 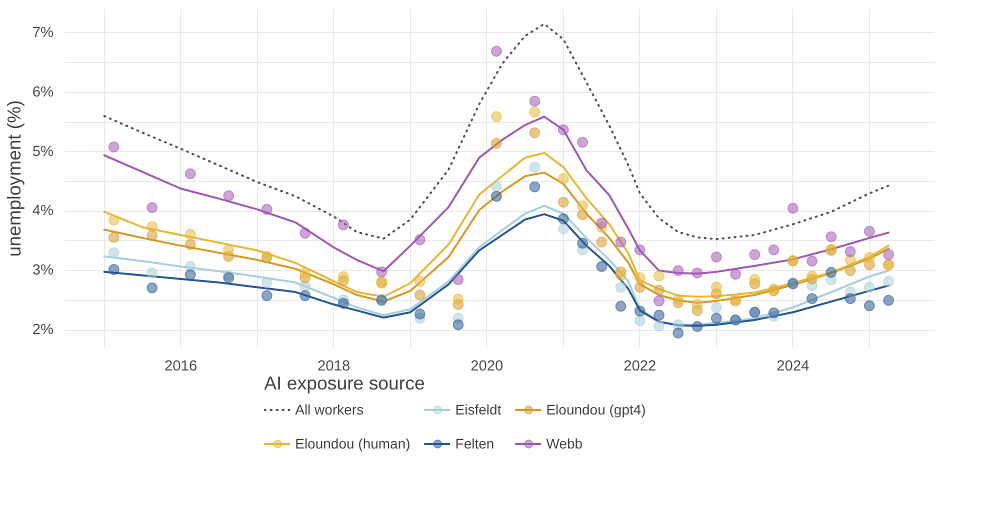 I want to click on legend-label: Eloundou (human), so click(x=352, y=444).